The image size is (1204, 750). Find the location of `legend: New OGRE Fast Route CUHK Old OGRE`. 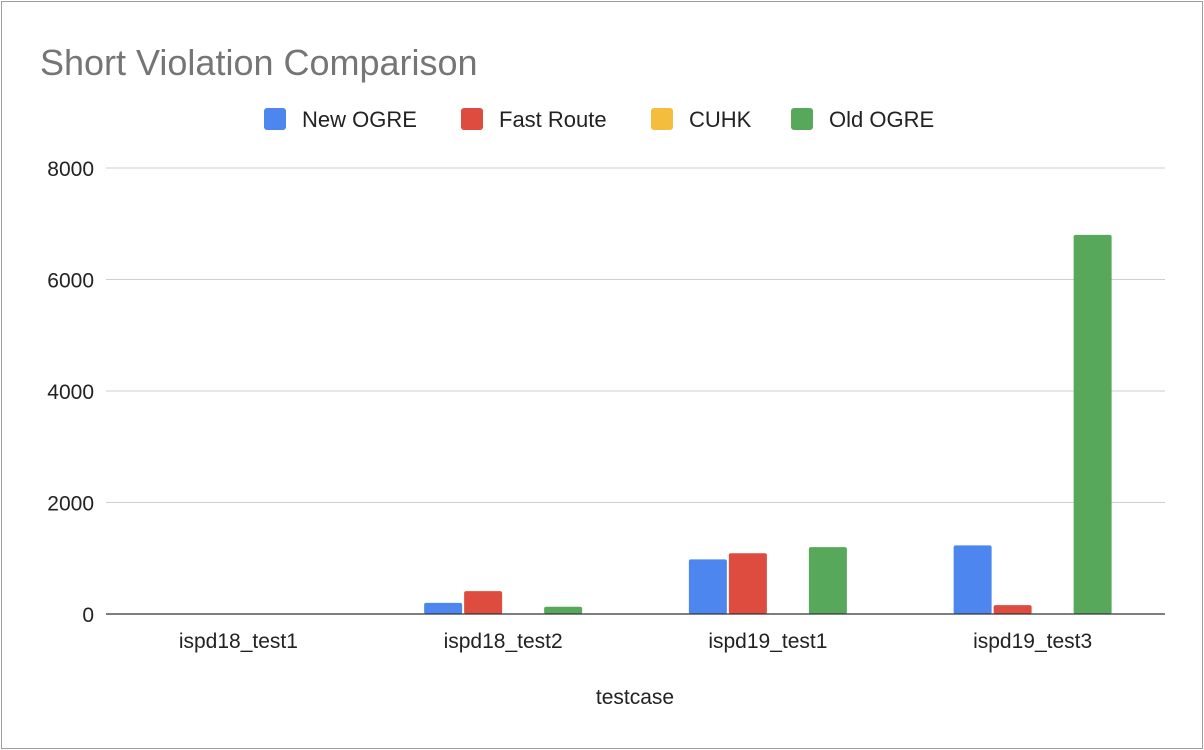

legend: New OGRE Fast Route CUHK Old OGRE is located at coordinates (599, 119).